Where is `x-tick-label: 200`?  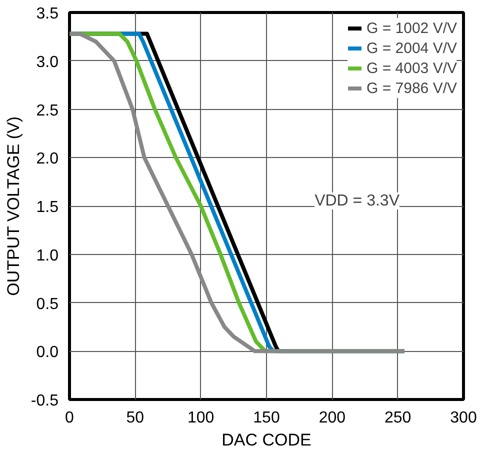
x-tick-label: 200 is located at coordinates (332, 418).